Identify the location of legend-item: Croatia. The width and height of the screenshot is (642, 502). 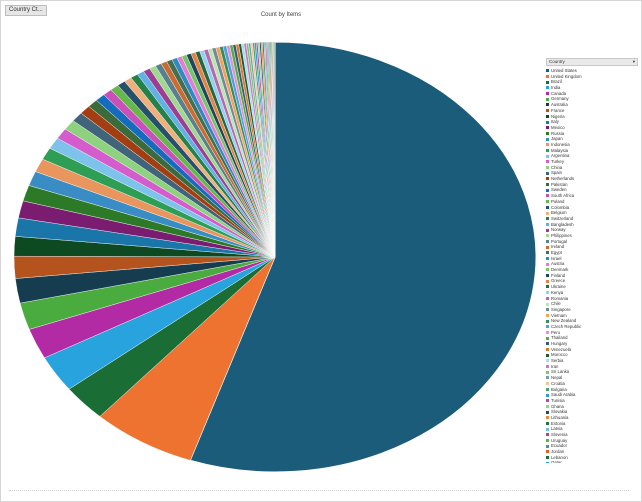
(592, 384).